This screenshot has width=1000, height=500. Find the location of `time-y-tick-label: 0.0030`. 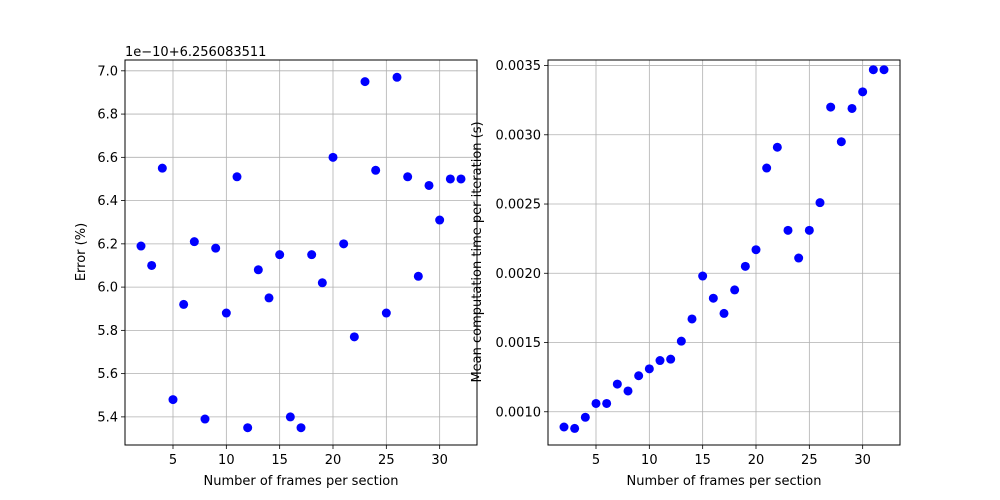

time-y-tick-label: 0.0030 is located at coordinates (519, 135).